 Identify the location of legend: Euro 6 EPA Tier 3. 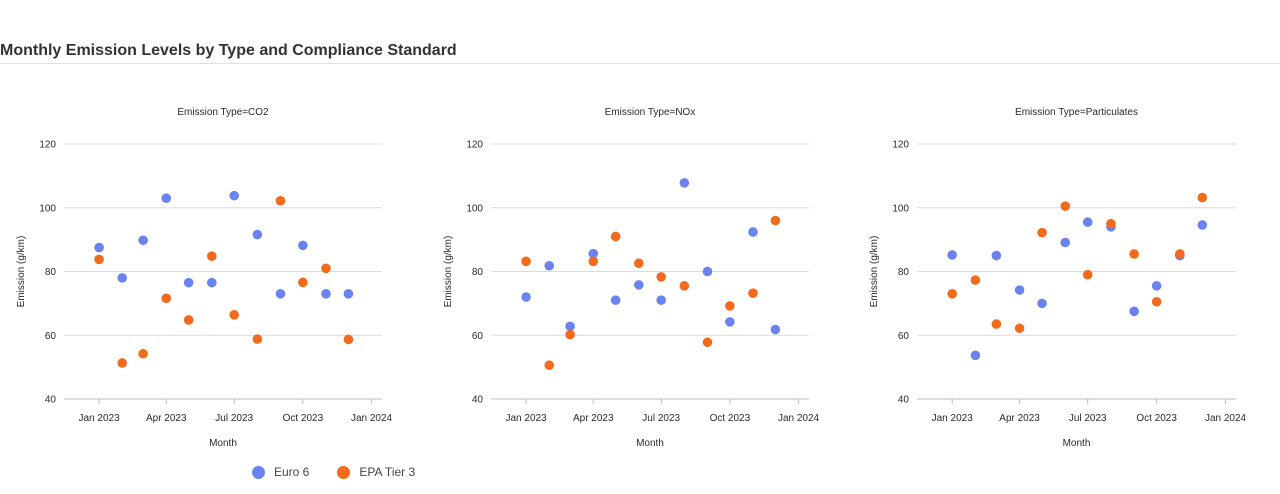
(347, 472).